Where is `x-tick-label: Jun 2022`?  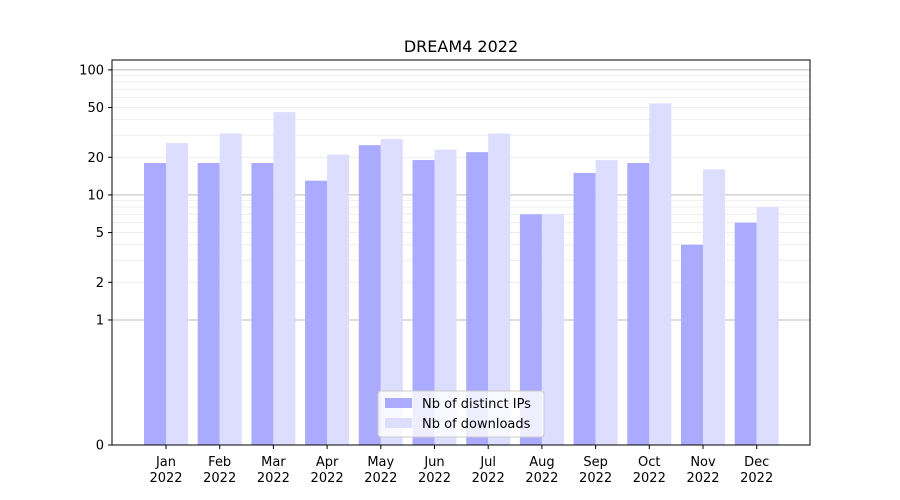 x-tick-label: Jun 2022 is located at coordinates (434, 470).